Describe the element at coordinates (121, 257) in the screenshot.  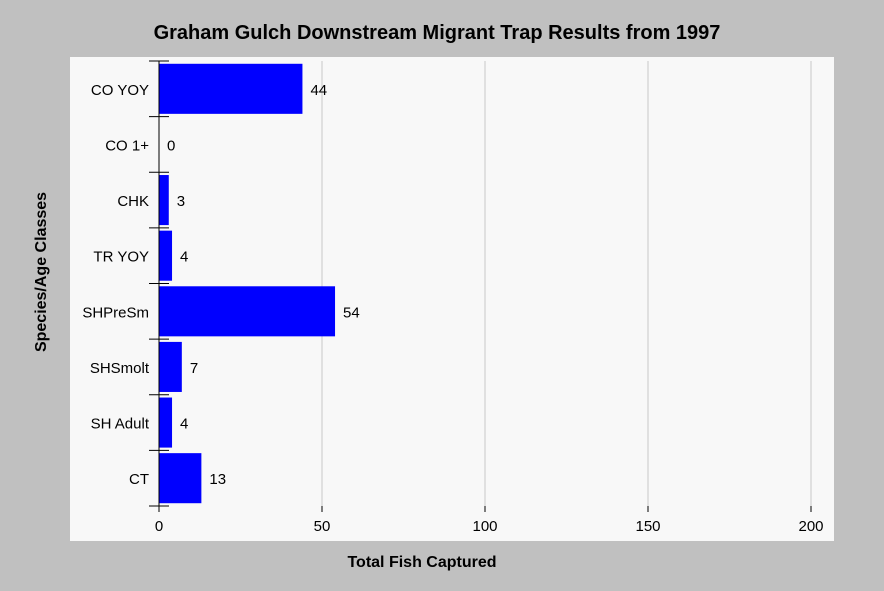
I see `y-tick-label: TR YOY` at that location.